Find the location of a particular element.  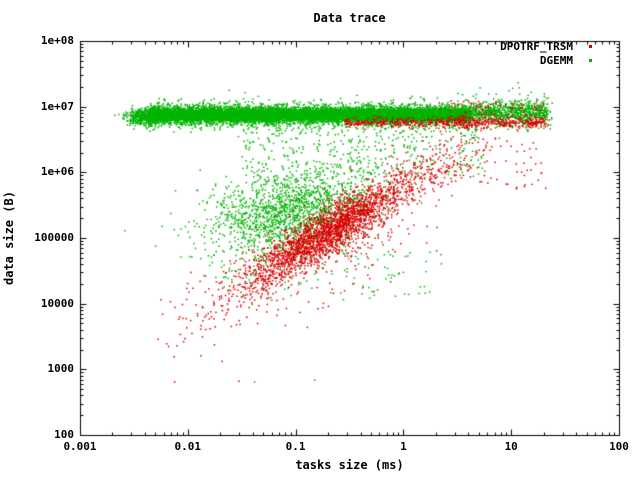

legend-entry-dgemm: DGEMM is located at coordinates (546, 60).